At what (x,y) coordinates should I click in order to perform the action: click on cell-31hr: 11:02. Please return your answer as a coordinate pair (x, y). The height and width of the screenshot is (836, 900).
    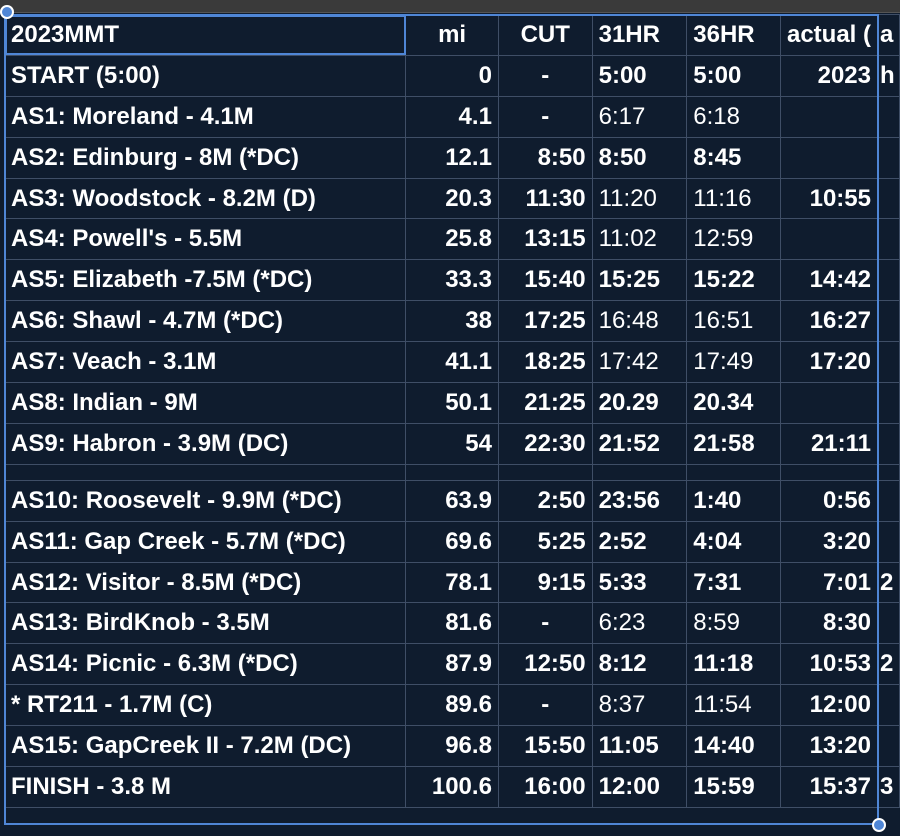
    Looking at the image, I should click on (639, 239).